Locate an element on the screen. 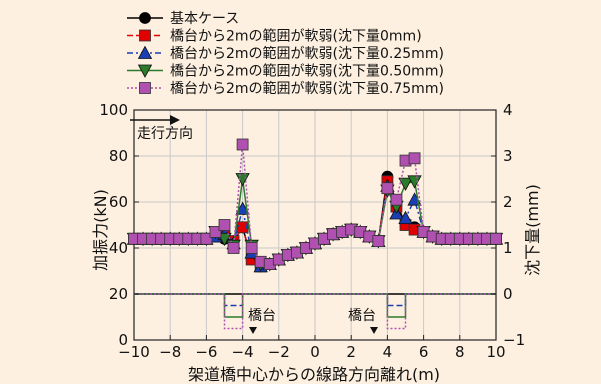 Image resolution: width=601 pixels, height=384 pixels. abutment-right-label: 橋台 is located at coordinates (362, 316).